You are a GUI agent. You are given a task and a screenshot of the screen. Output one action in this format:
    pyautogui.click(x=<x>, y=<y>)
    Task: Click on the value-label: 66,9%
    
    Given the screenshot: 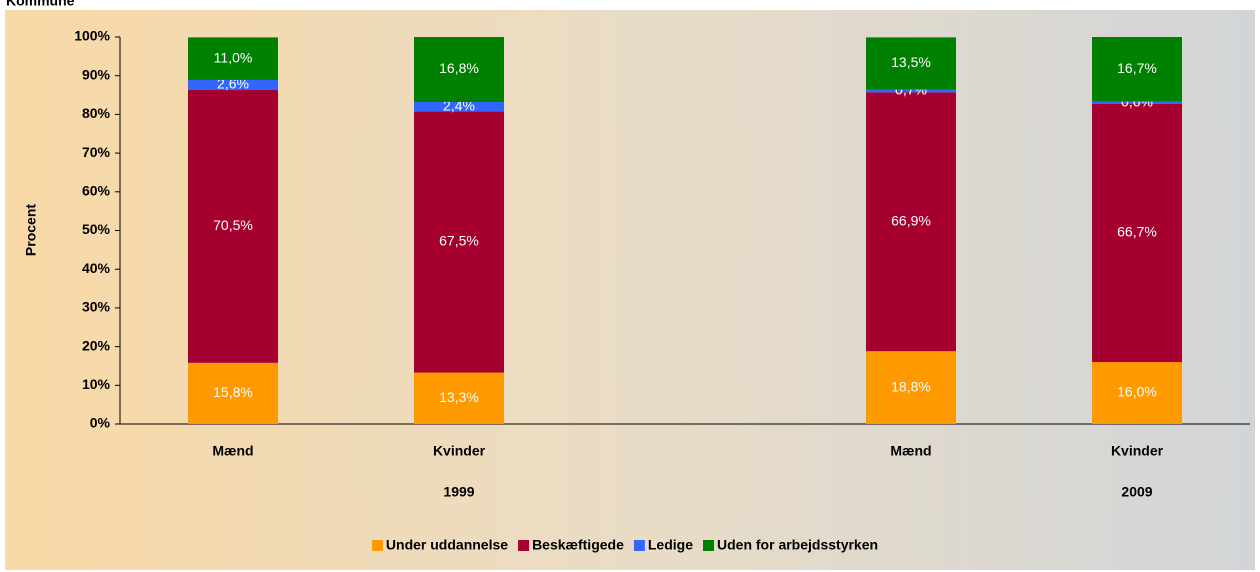 What is the action you would take?
    pyautogui.click(x=911, y=220)
    